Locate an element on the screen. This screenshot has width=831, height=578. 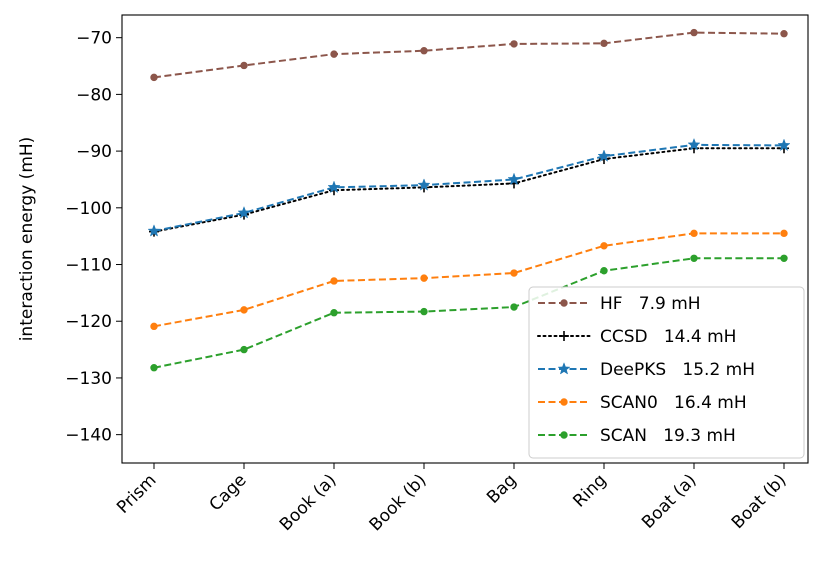
legend-entry: DeePKS 15.2 mH is located at coordinates (646, 370).